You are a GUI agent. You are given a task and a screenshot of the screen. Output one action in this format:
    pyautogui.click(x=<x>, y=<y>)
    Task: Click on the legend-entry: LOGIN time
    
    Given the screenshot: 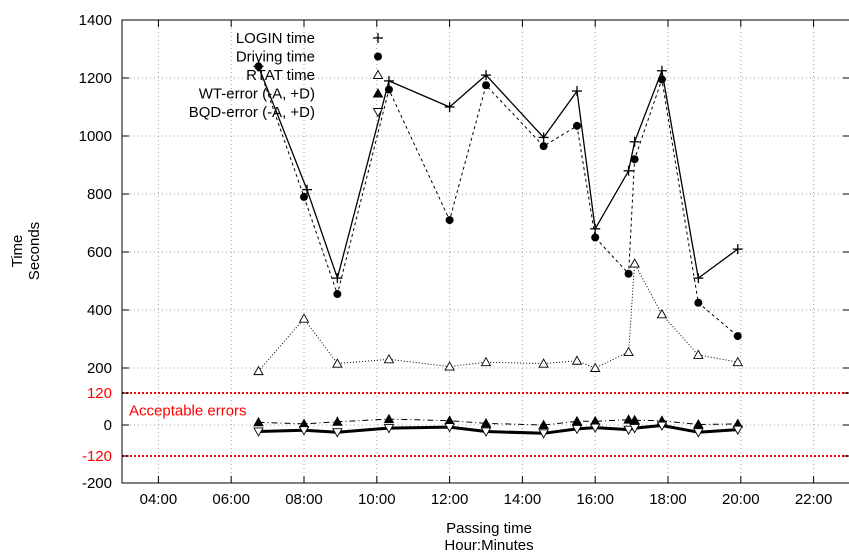 What is the action you would take?
    pyautogui.click(x=309, y=38)
    